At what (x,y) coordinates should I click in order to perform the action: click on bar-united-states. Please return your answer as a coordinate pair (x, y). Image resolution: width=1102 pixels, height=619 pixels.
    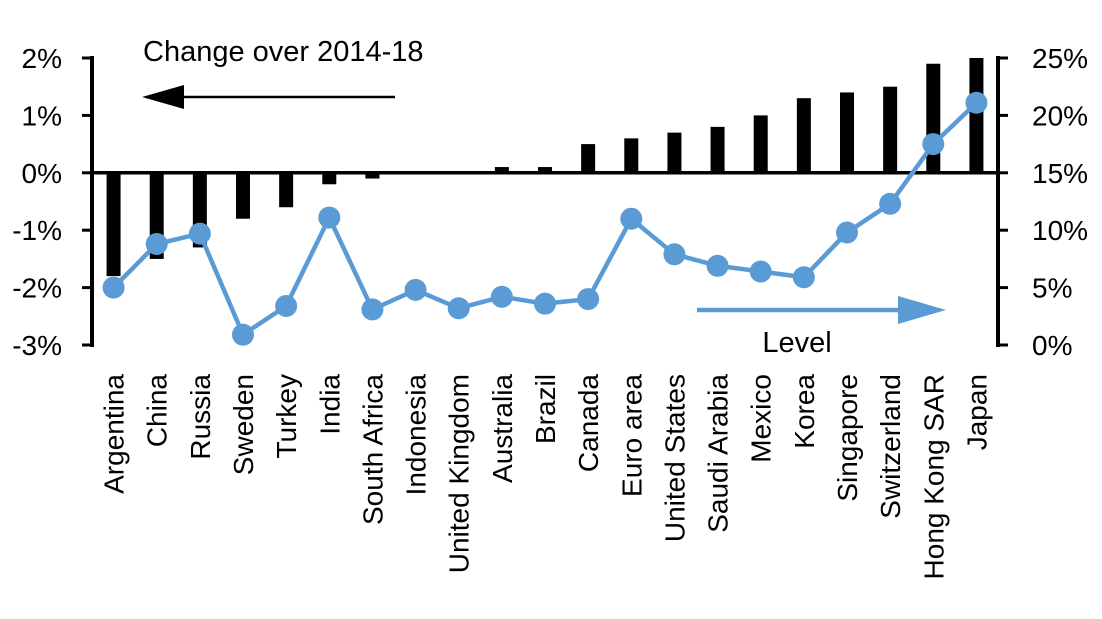
    Looking at the image, I should click on (674, 152).